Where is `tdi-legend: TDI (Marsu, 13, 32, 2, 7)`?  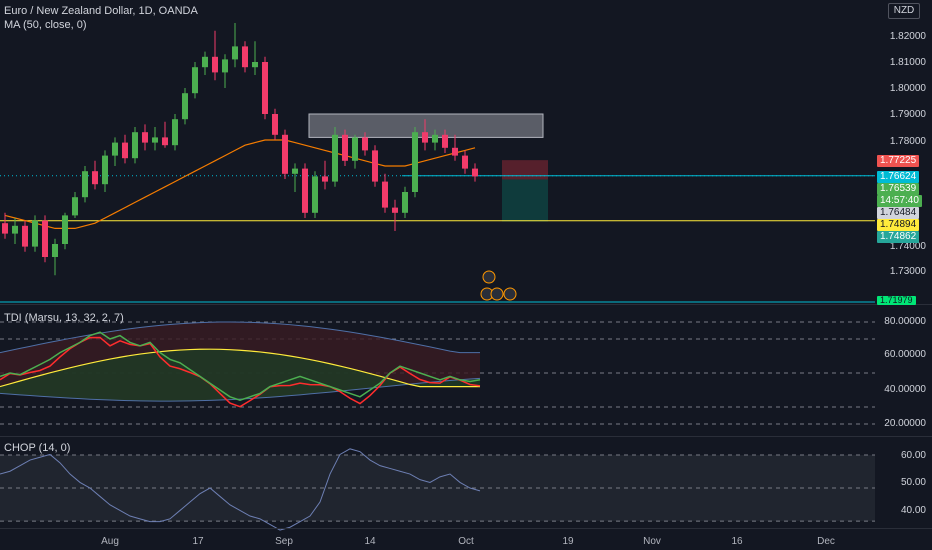
tdi-legend: TDI (Marsu, 13, 32, 2, 7) is located at coordinates (64, 318).